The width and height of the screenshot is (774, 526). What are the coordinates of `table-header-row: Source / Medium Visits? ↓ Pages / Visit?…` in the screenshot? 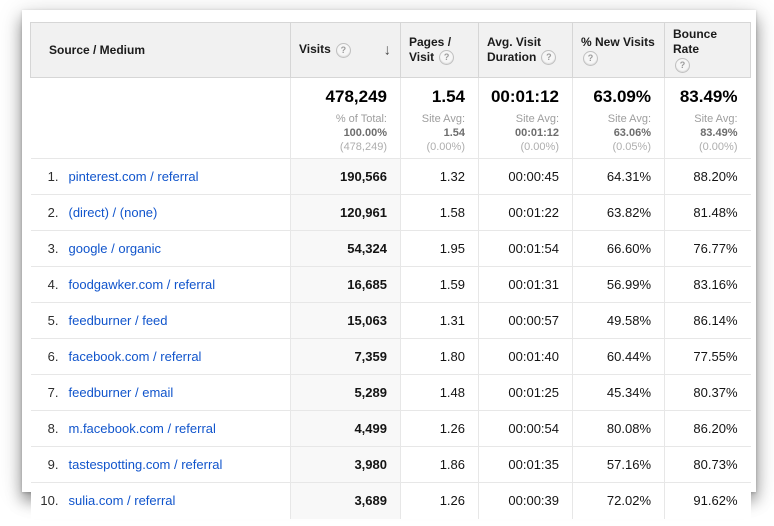 It's located at (390, 50).